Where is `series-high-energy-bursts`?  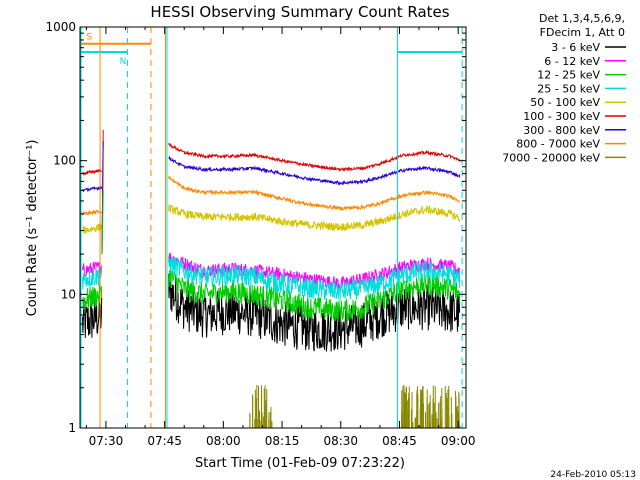
series-high-energy-bursts is located at coordinates (355, 406).